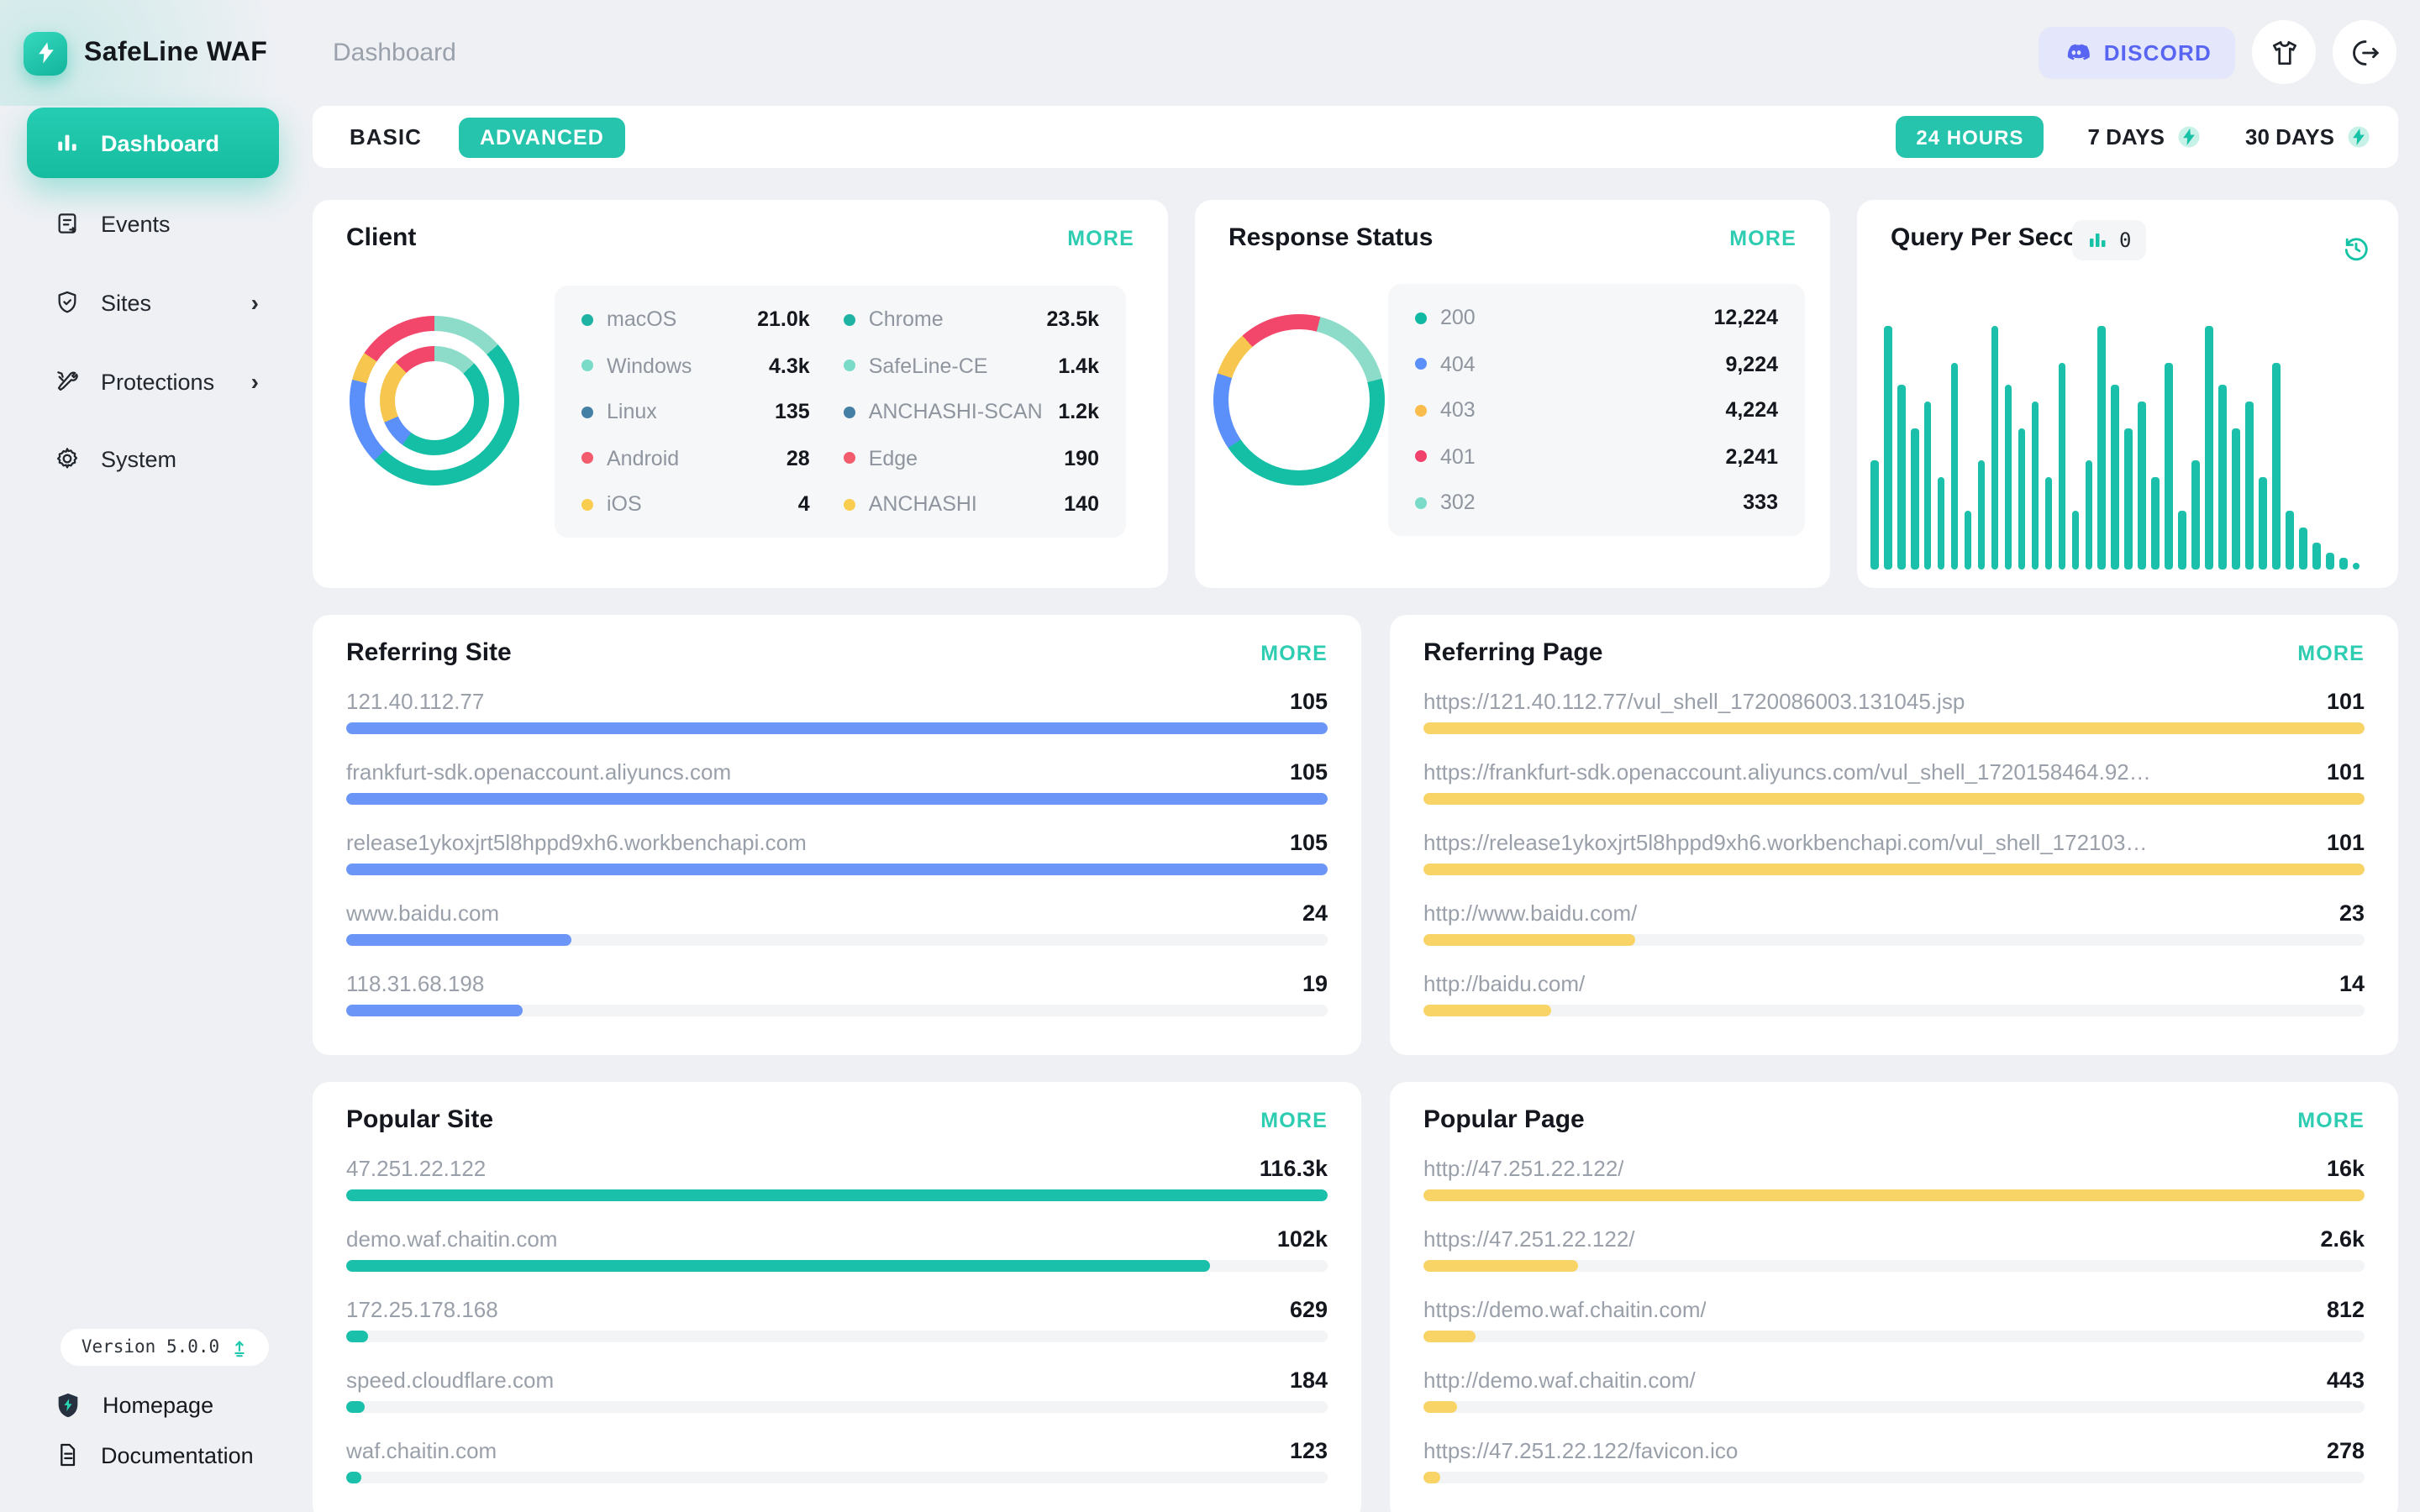 This screenshot has height=1512, width=2420. I want to click on tab-advanced: ADVANCED, so click(541, 137).